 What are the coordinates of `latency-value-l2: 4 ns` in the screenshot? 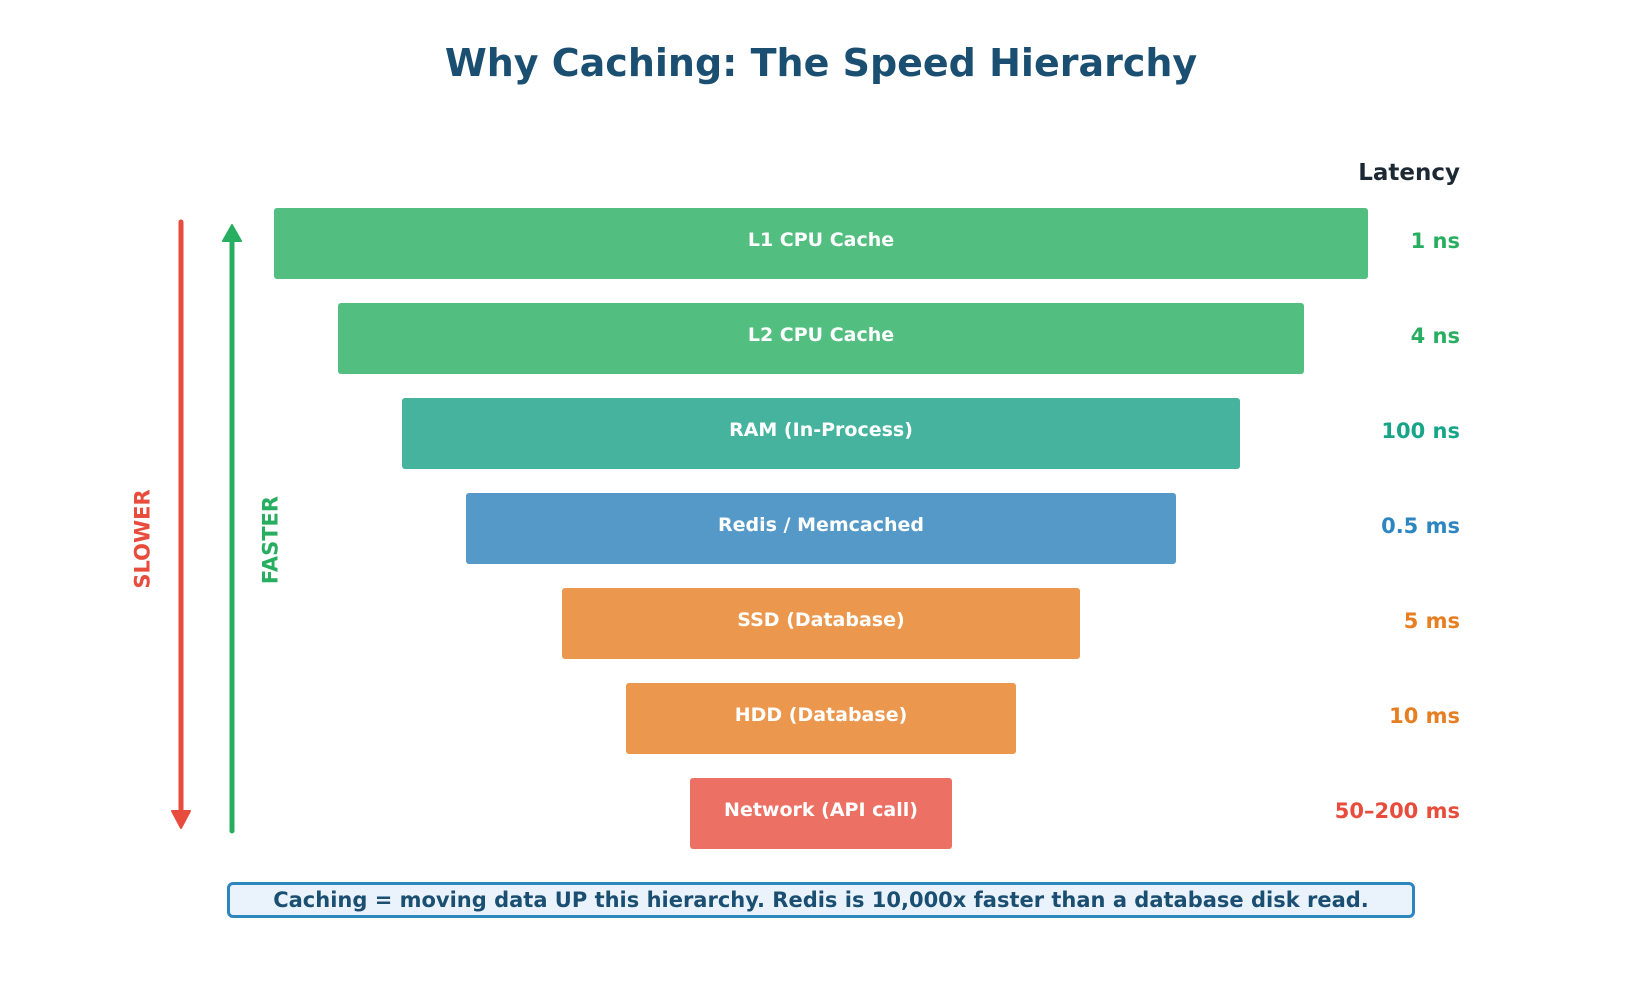 It's located at (1435, 336).